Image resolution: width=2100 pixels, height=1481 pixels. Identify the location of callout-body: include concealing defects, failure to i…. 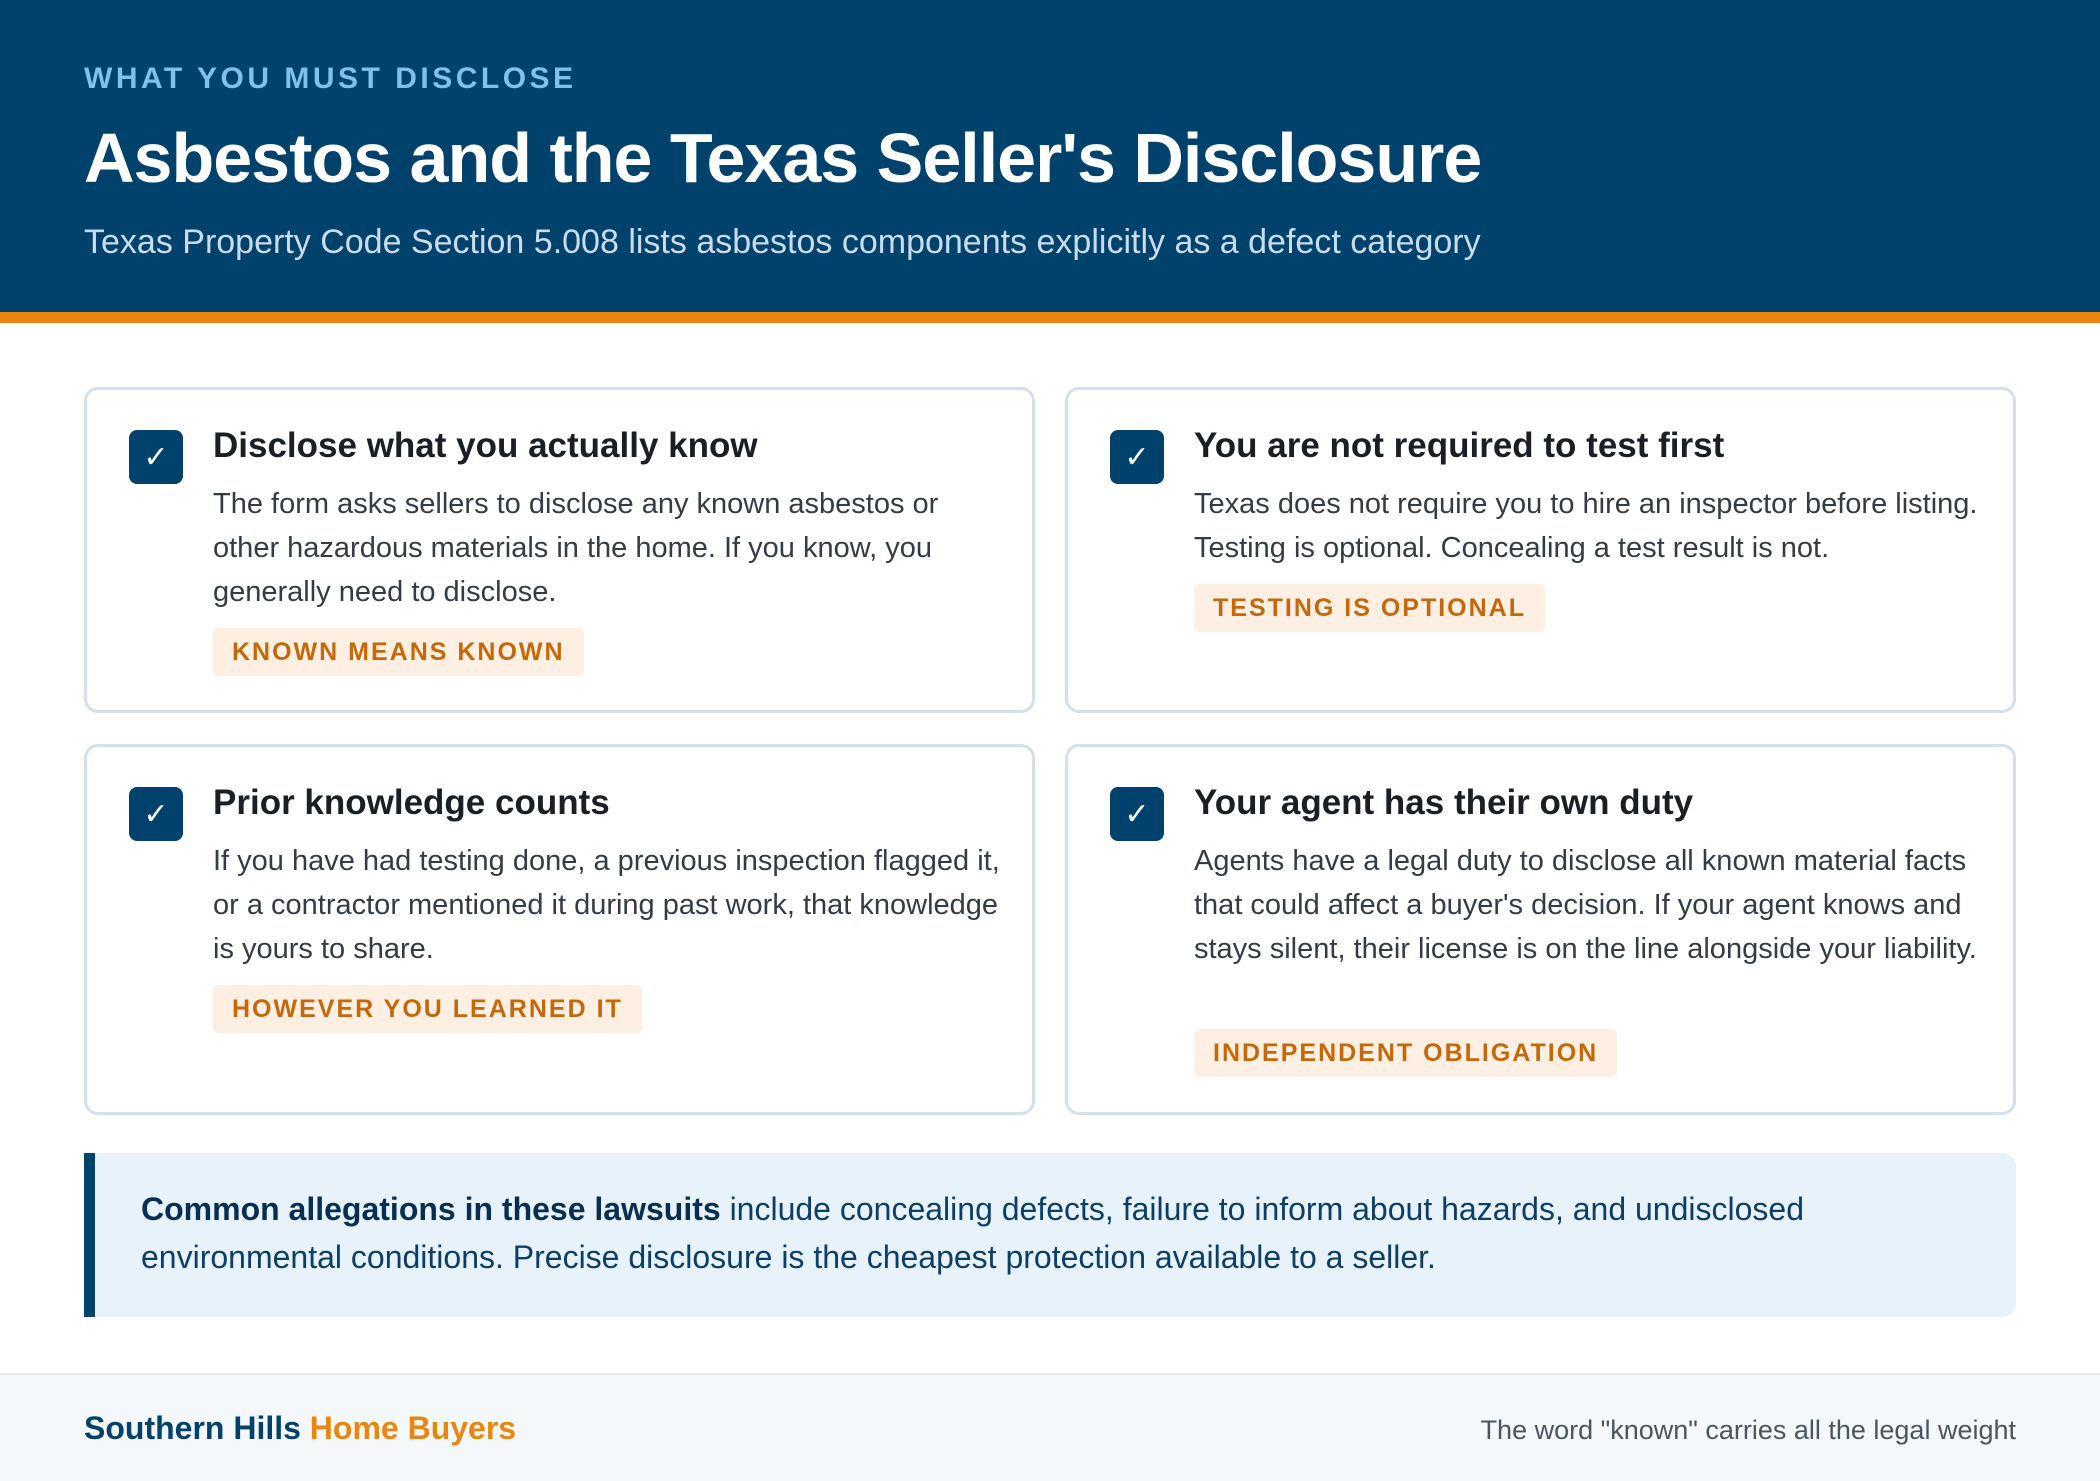
(972, 1233).